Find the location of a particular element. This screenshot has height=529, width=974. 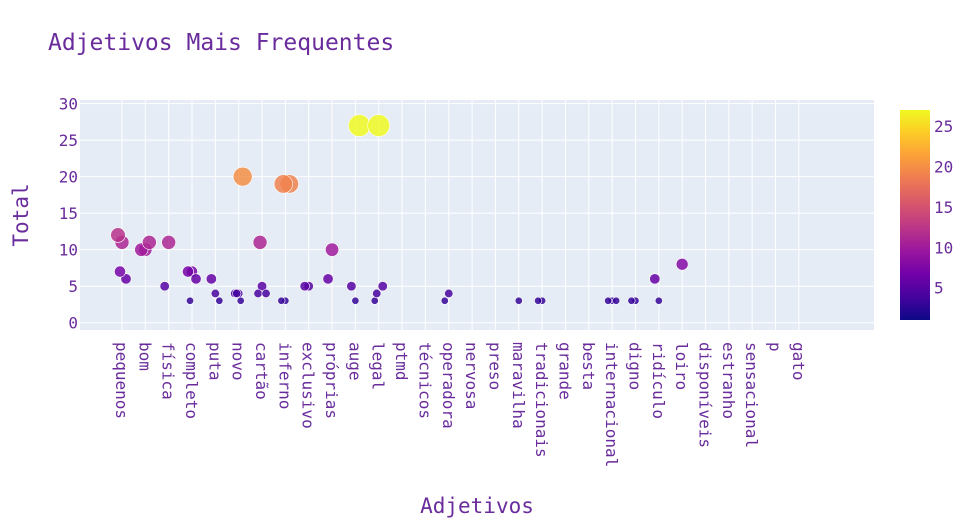

y-tick-label: 30 is located at coordinates (68, 104).